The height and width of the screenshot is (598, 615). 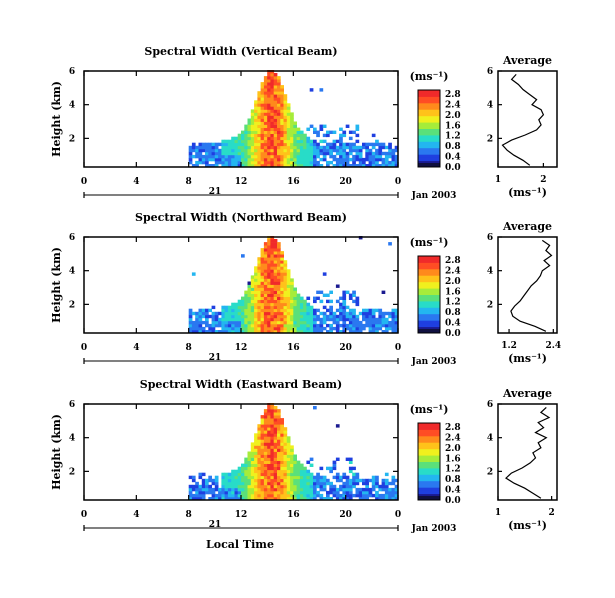 I want to click on colorbar-tick-label: 1.6, so click(x=453, y=459).